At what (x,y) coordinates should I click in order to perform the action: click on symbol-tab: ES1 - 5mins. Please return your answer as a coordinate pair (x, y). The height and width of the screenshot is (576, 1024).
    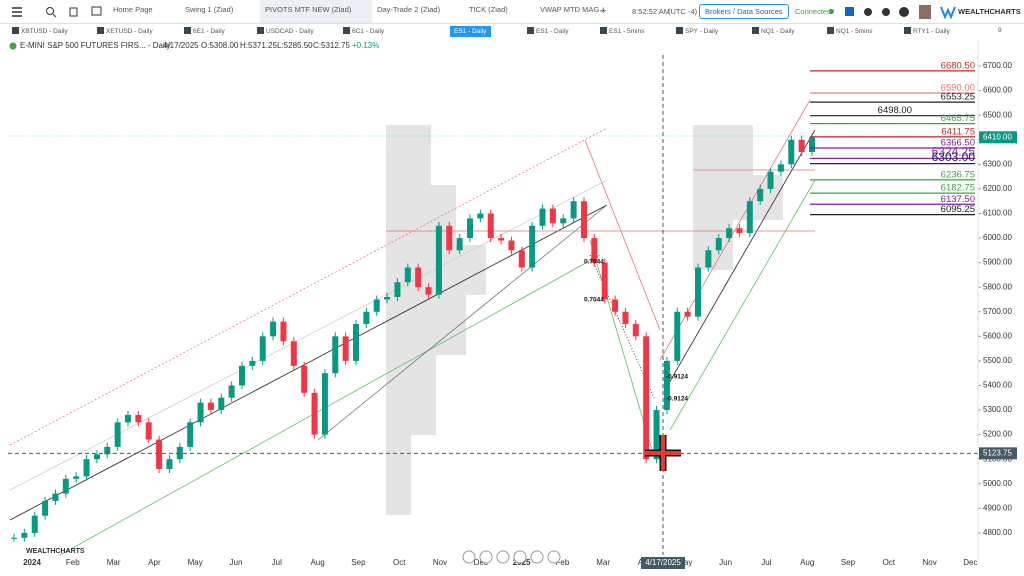
    Looking at the image, I should click on (622, 31).